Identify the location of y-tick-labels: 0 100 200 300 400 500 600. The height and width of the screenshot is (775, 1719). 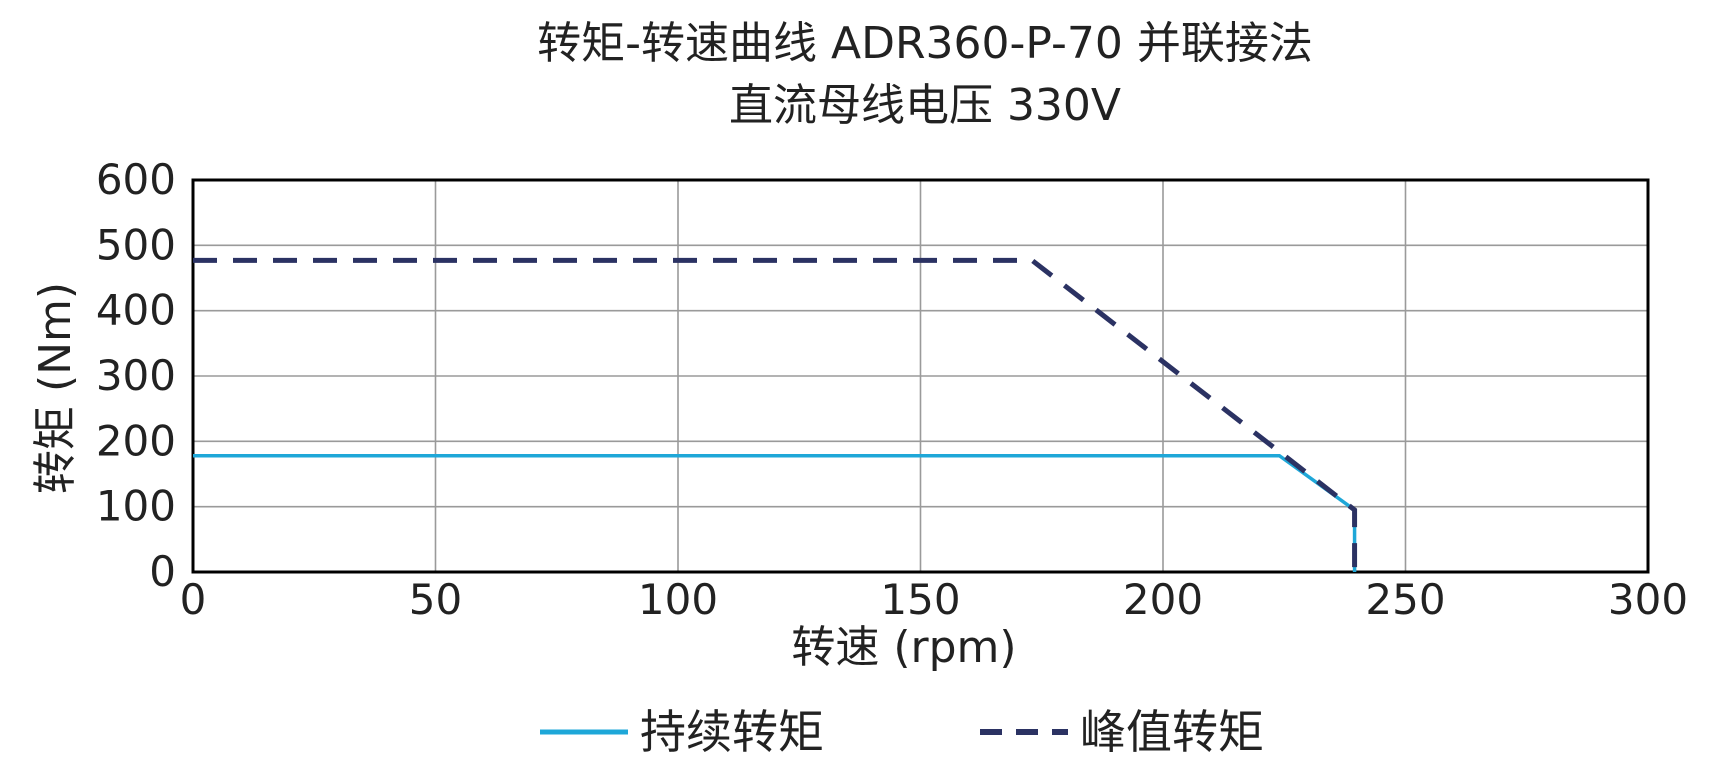
(136, 375).